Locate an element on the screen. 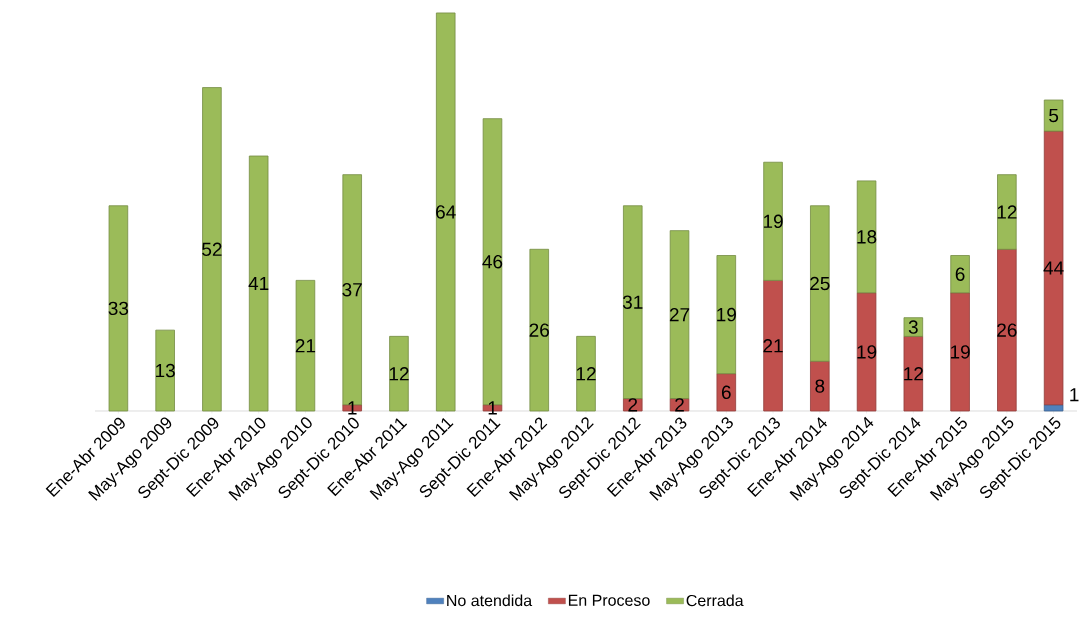 The height and width of the screenshot is (618, 1084). data-label: 64 is located at coordinates (446, 212).